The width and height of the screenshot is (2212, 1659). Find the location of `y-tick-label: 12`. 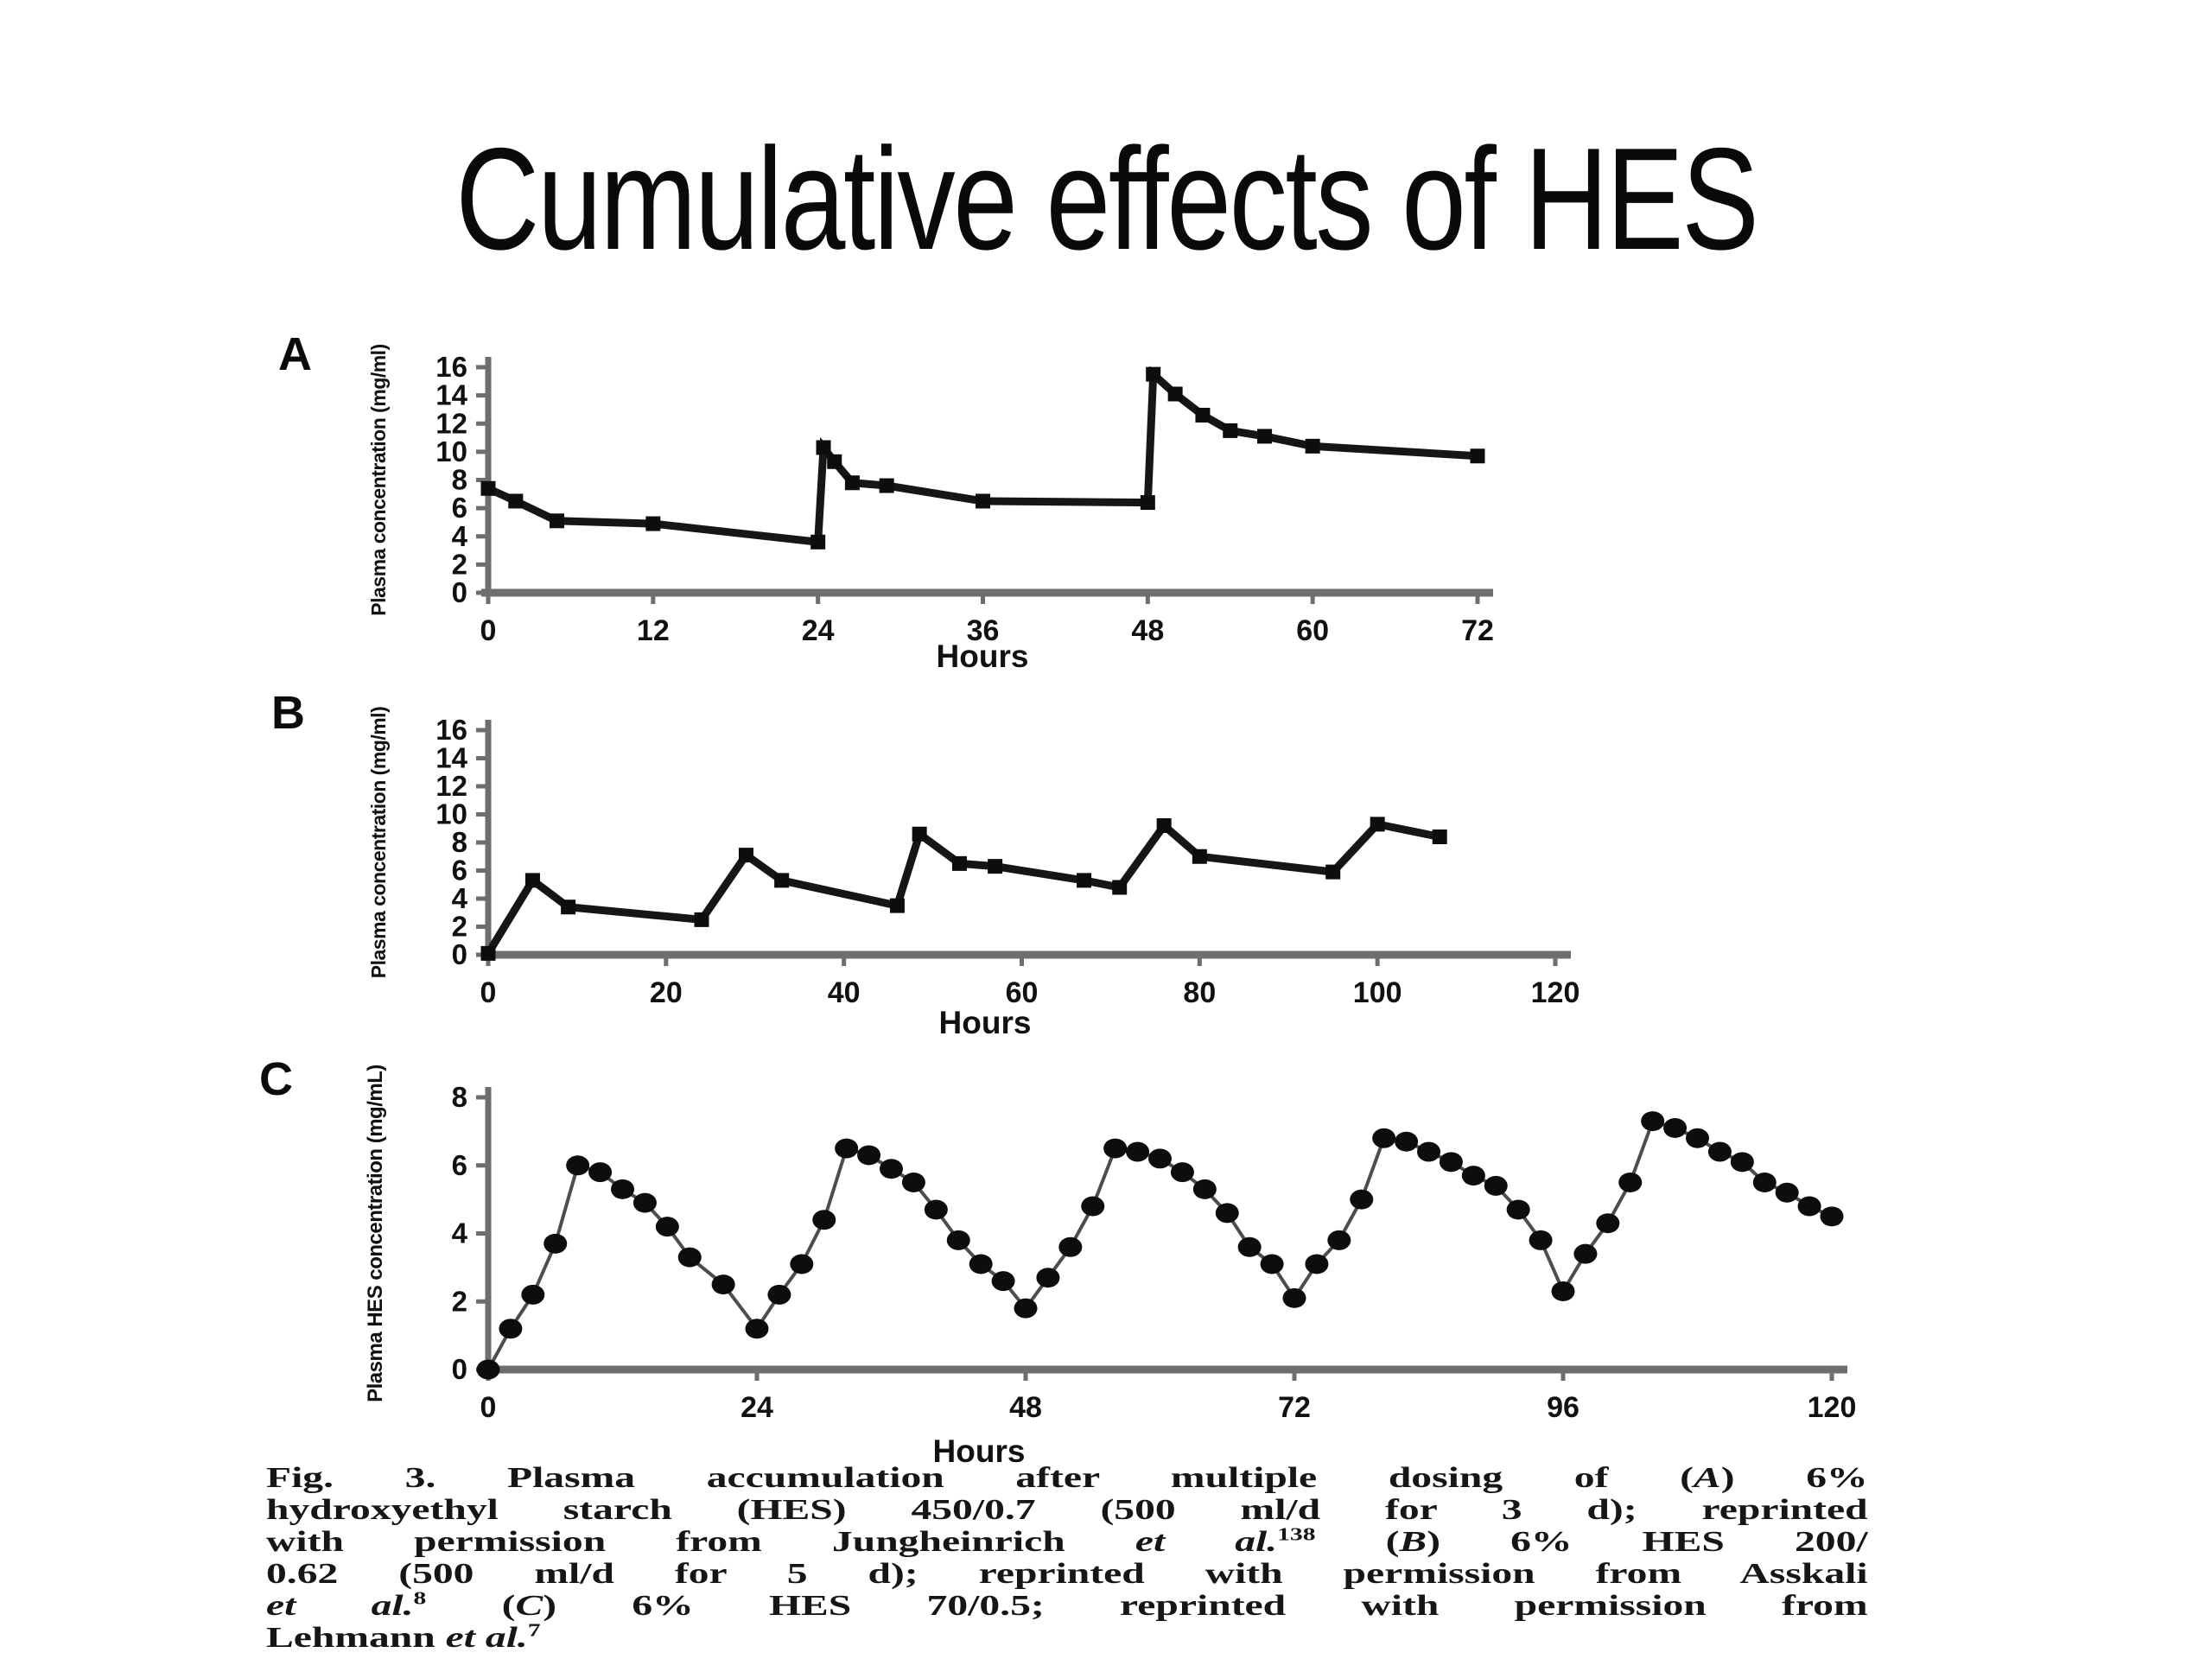

y-tick-label: 12 is located at coordinates (451, 786).